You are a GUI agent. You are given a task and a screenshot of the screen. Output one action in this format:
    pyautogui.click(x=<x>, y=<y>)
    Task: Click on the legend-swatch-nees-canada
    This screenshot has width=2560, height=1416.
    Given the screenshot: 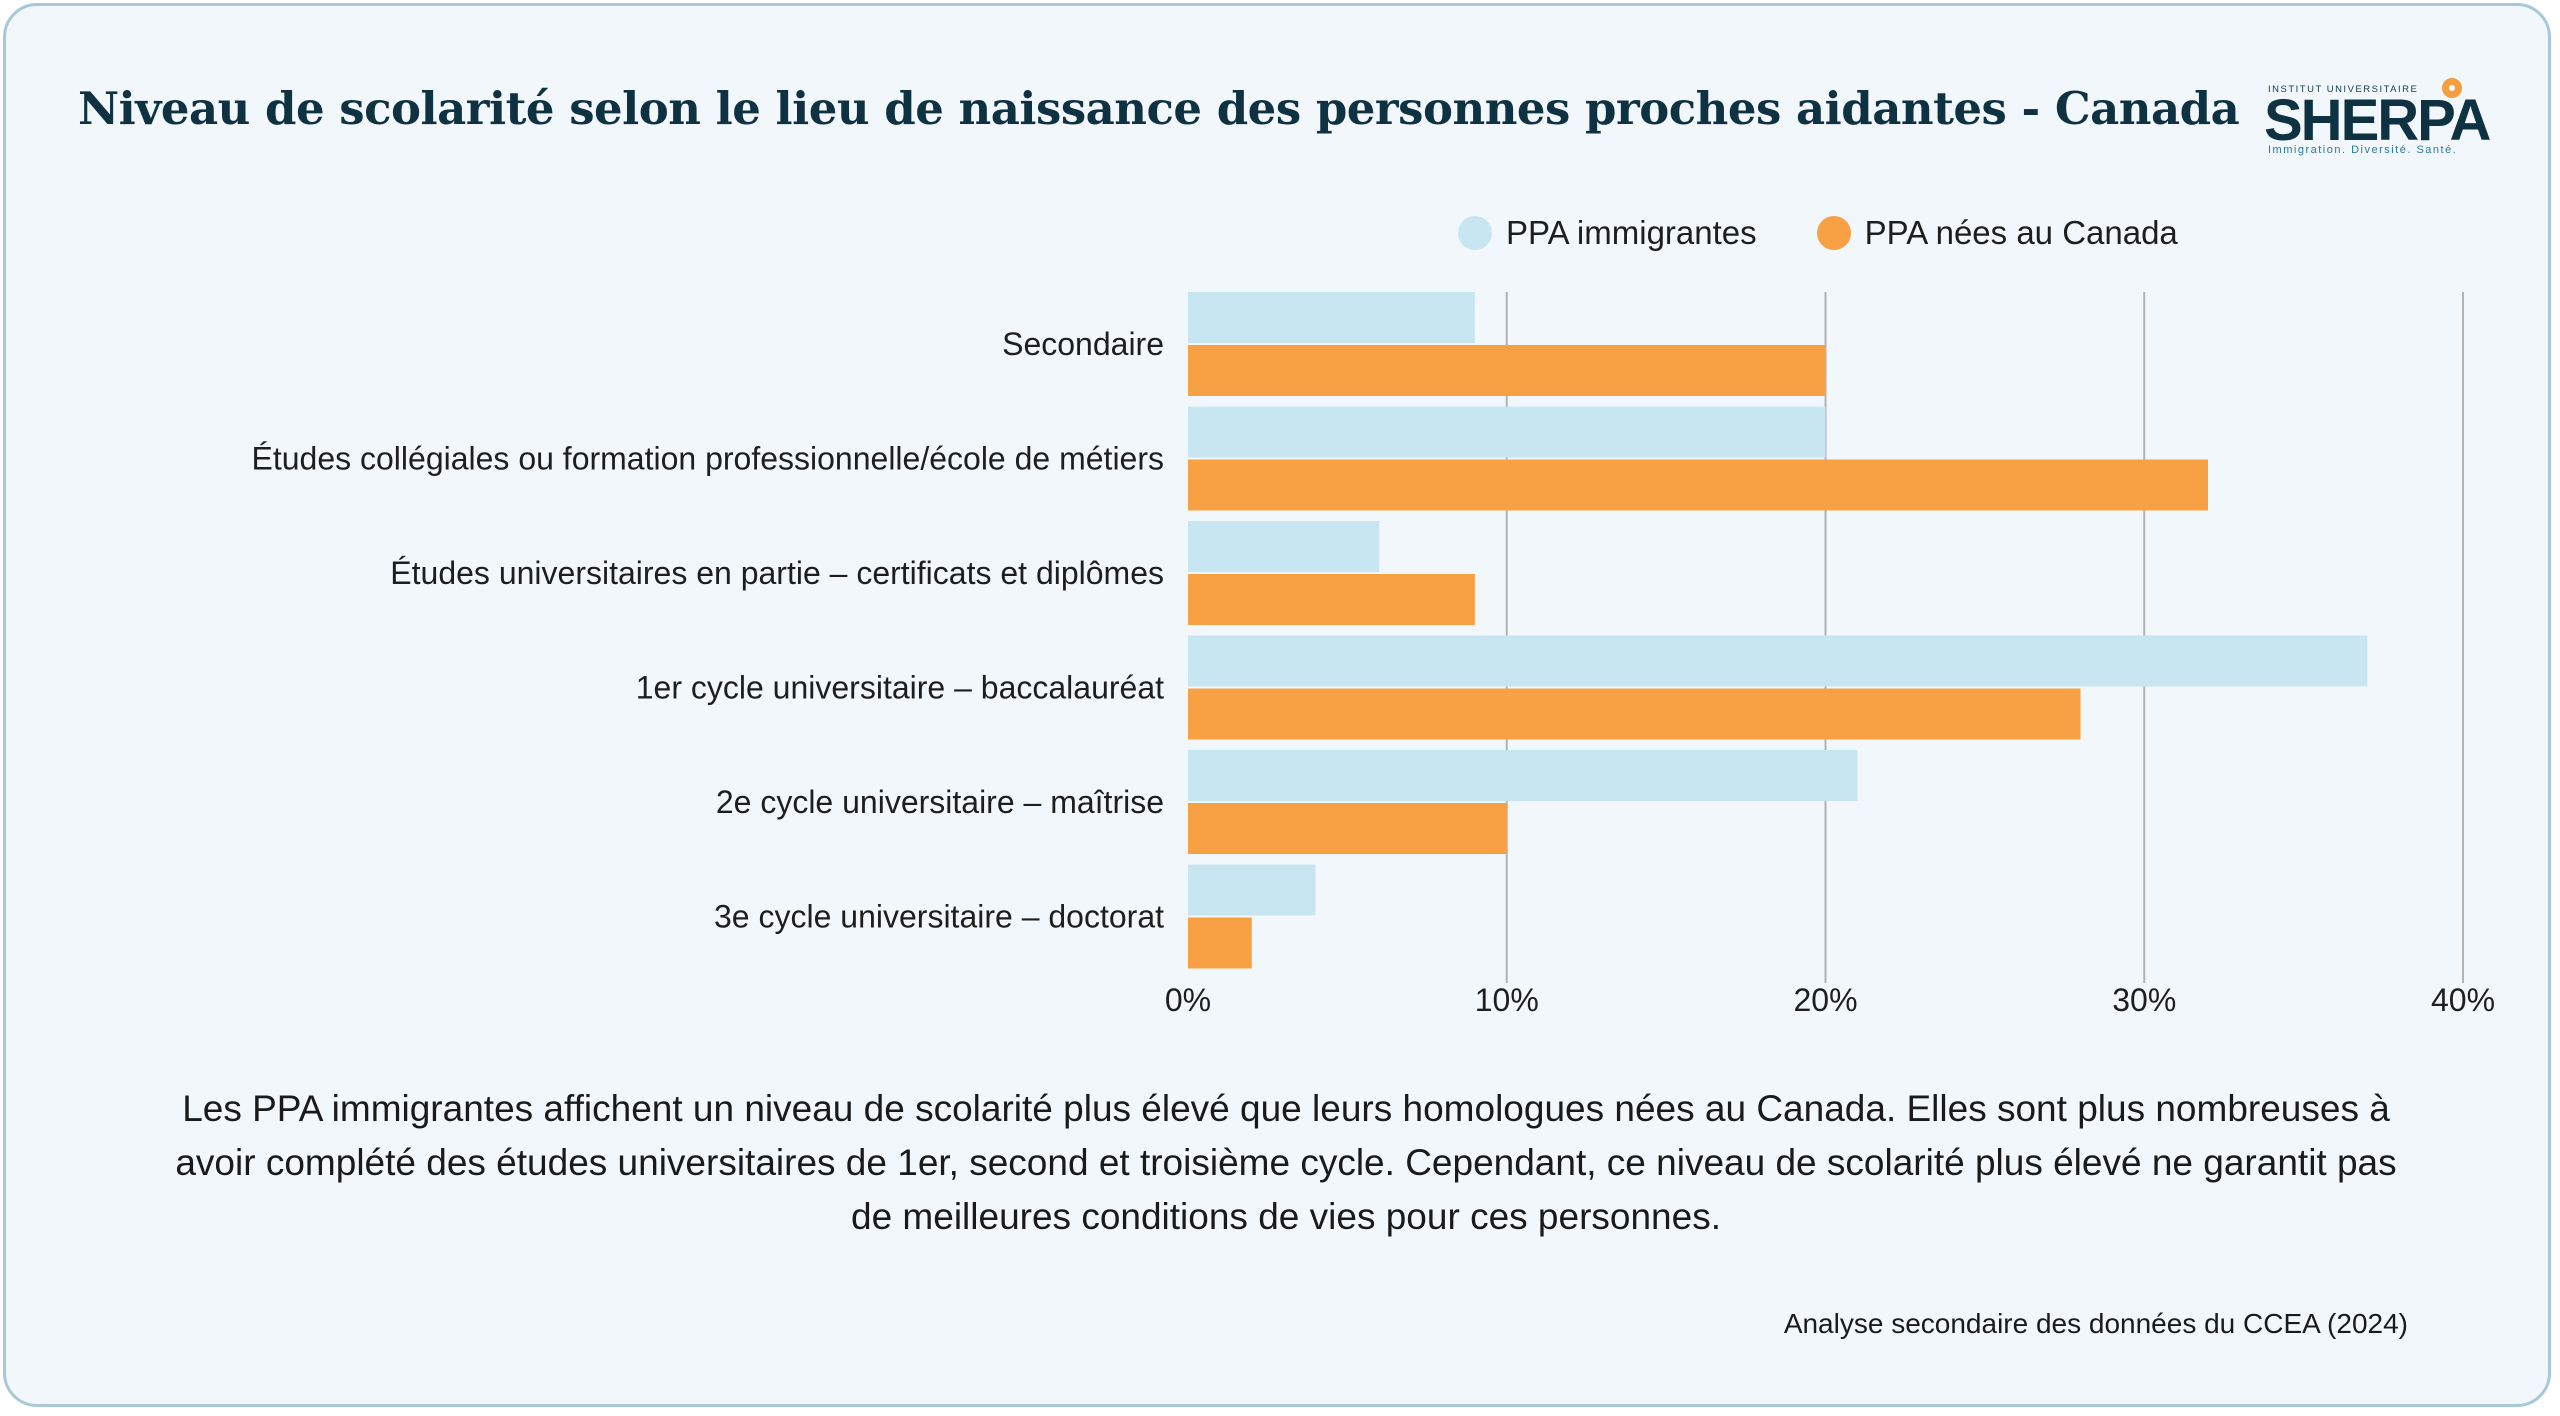 What is the action you would take?
    pyautogui.click(x=1833, y=233)
    